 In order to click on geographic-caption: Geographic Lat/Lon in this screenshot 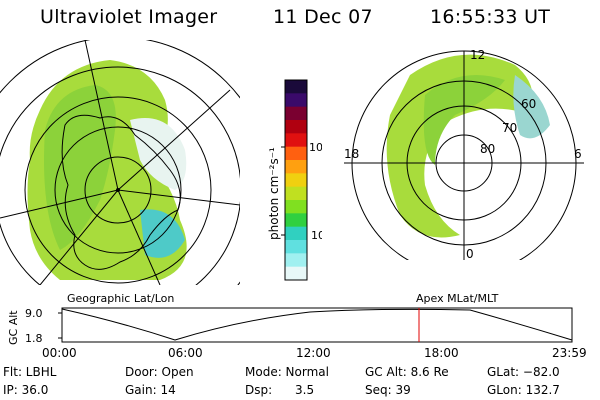, I will do `click(121, 298)`.